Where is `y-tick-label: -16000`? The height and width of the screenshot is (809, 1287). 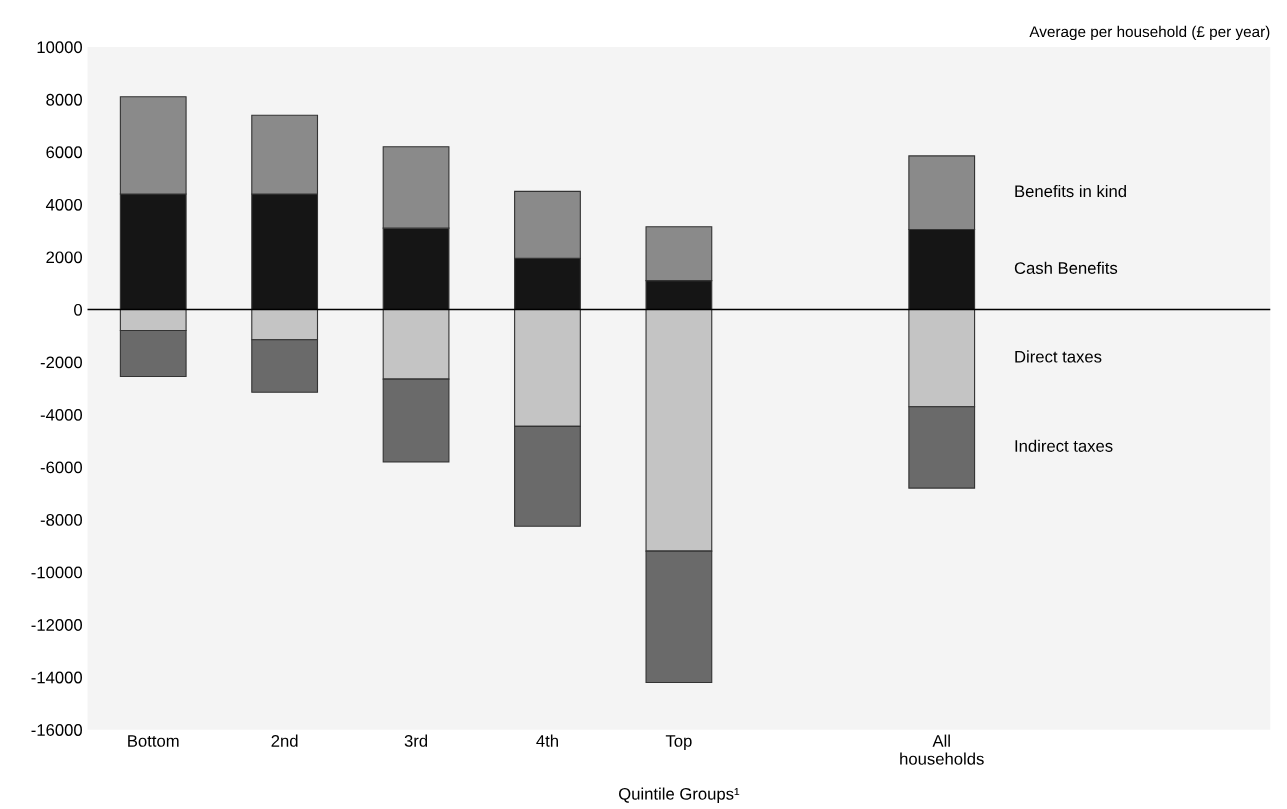
y-tick-label: -16000 is located at coordinates (57, 730).